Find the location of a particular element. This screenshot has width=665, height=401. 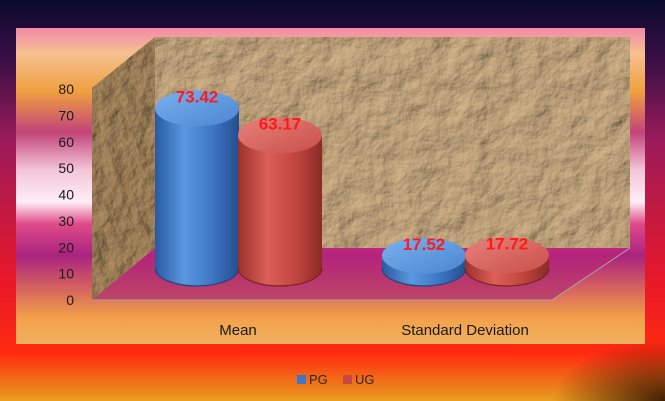

y-tick-label: 50 is located at coordinates (66, 168).